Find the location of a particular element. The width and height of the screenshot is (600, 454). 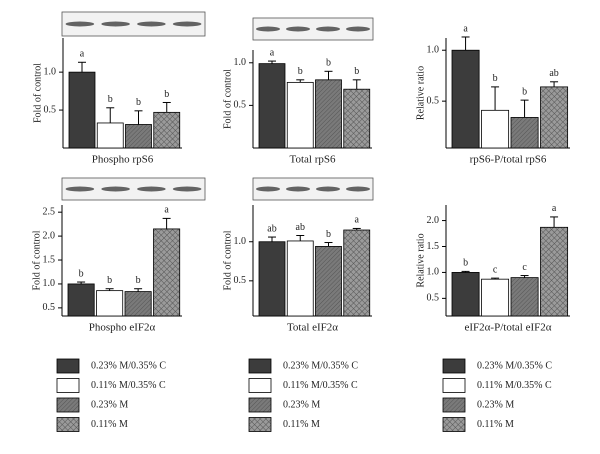

panel-title: Total rpS6 is located at coordinates (313, 160).